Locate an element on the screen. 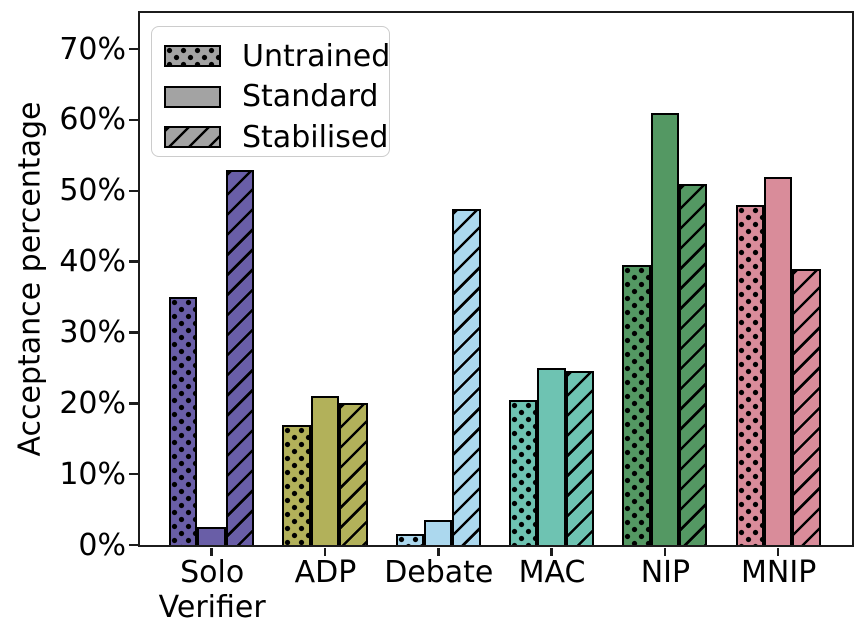 This screenshot has height=641, width=867. bar-standard-nip is located at coordinates (665, 328).